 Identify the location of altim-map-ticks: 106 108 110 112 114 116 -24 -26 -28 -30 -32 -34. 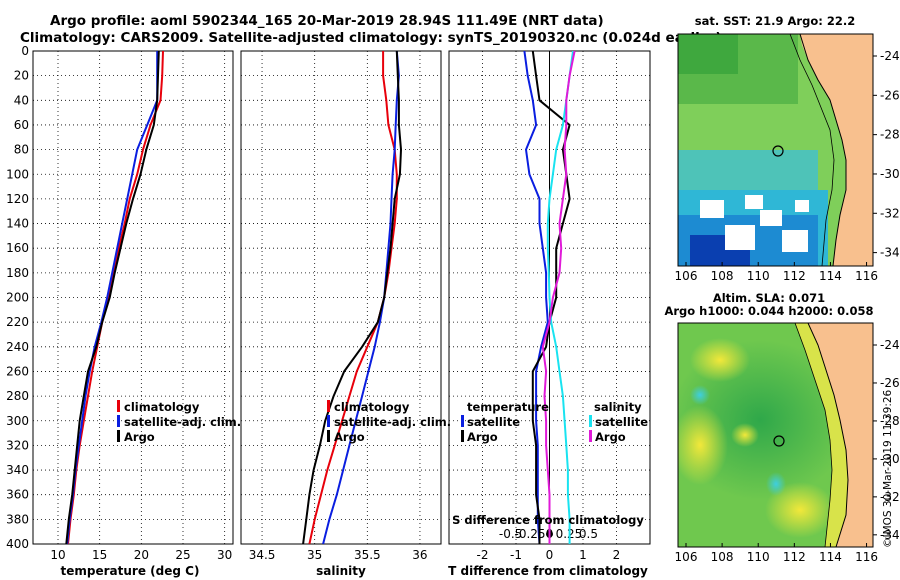
(787, 451).